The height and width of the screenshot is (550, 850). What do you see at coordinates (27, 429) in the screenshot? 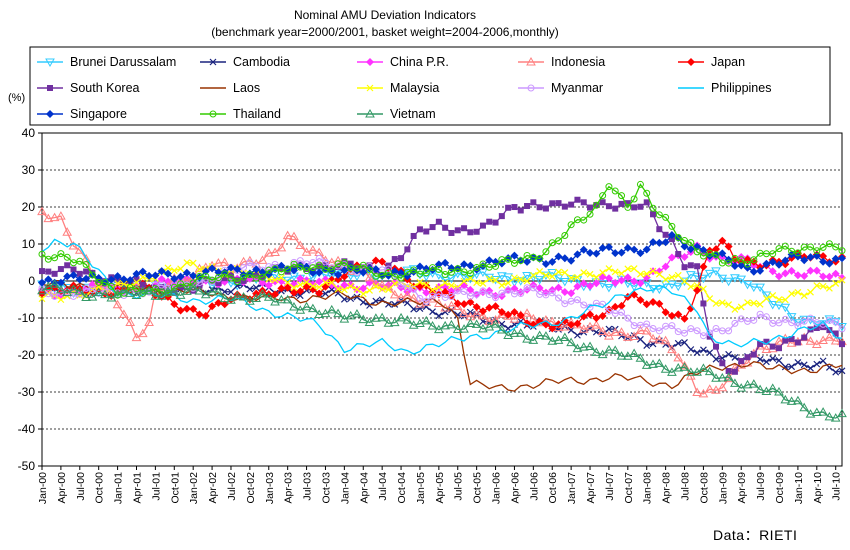
I see `y-tick-label: -40` at bounding box center [27, 429].